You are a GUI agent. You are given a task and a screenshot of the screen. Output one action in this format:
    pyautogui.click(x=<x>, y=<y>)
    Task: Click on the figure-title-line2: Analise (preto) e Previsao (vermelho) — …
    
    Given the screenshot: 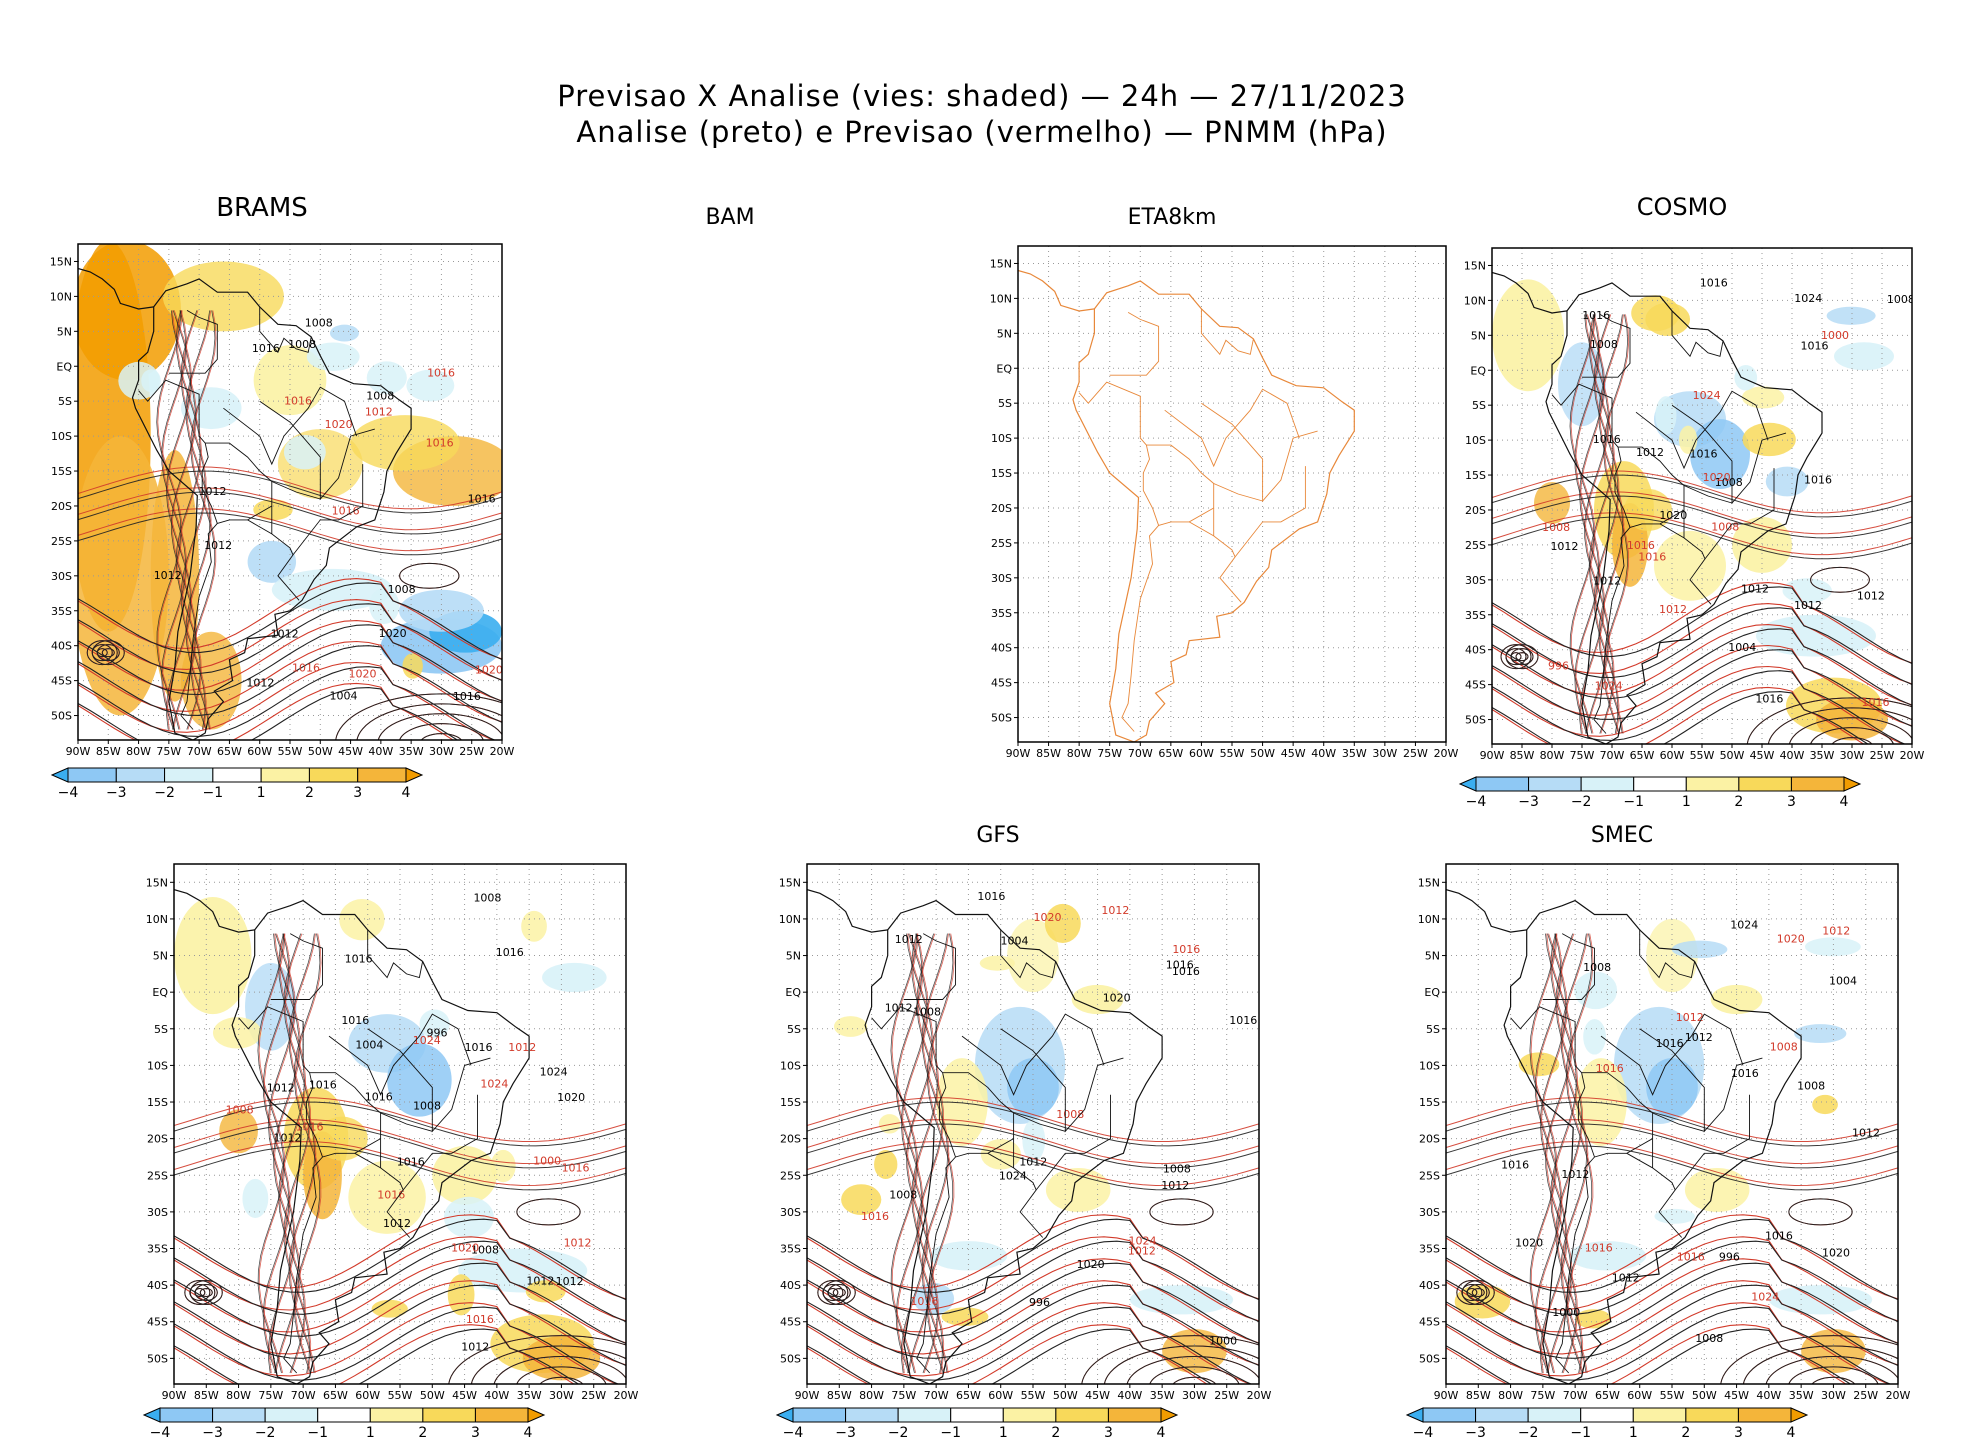 What is the action you would take?
    pyautogui.click(x=982, y=132)
    